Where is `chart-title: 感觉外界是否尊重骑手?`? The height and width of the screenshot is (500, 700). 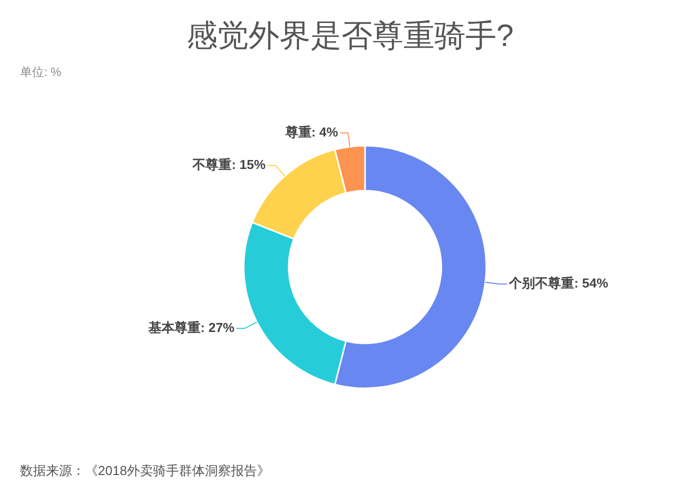 chart-title: 感觉外界是否尊重骑手? is located at coordinates (350, 36).